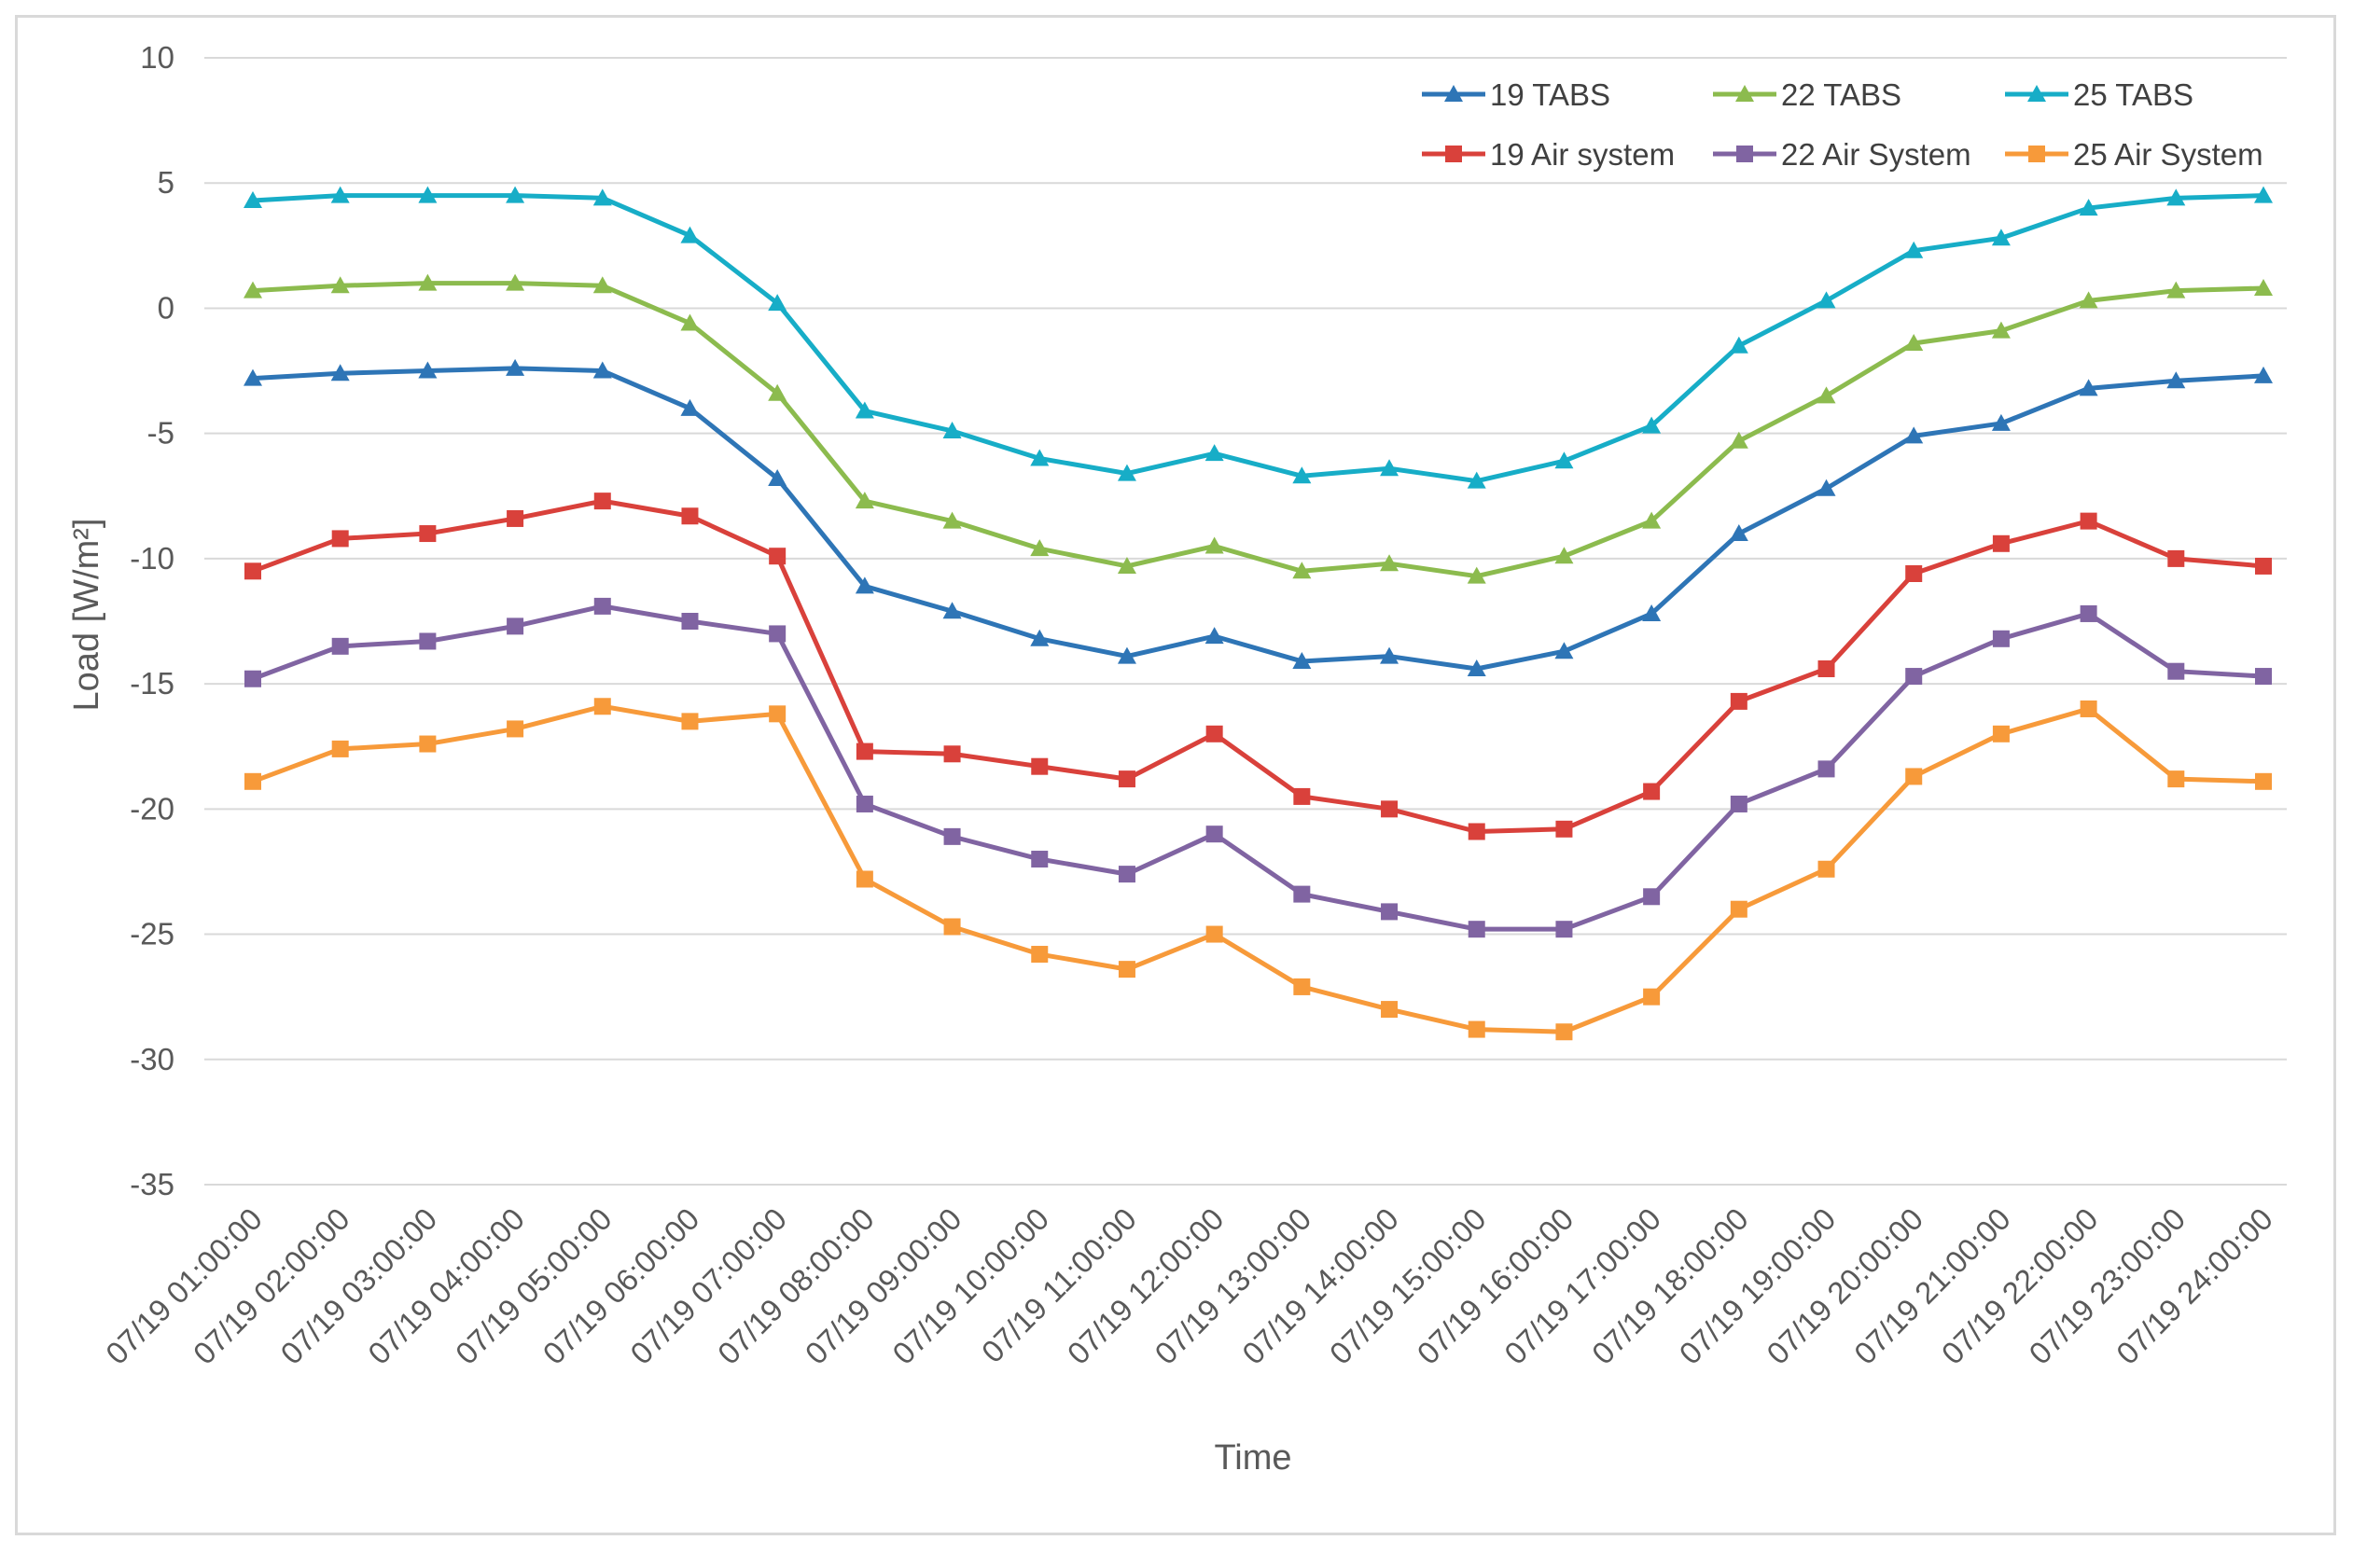 This screenshot has height=1568, width=2353. I want to click on x-tick-label: 07/19 17:00:00, so click(1582, 1286).